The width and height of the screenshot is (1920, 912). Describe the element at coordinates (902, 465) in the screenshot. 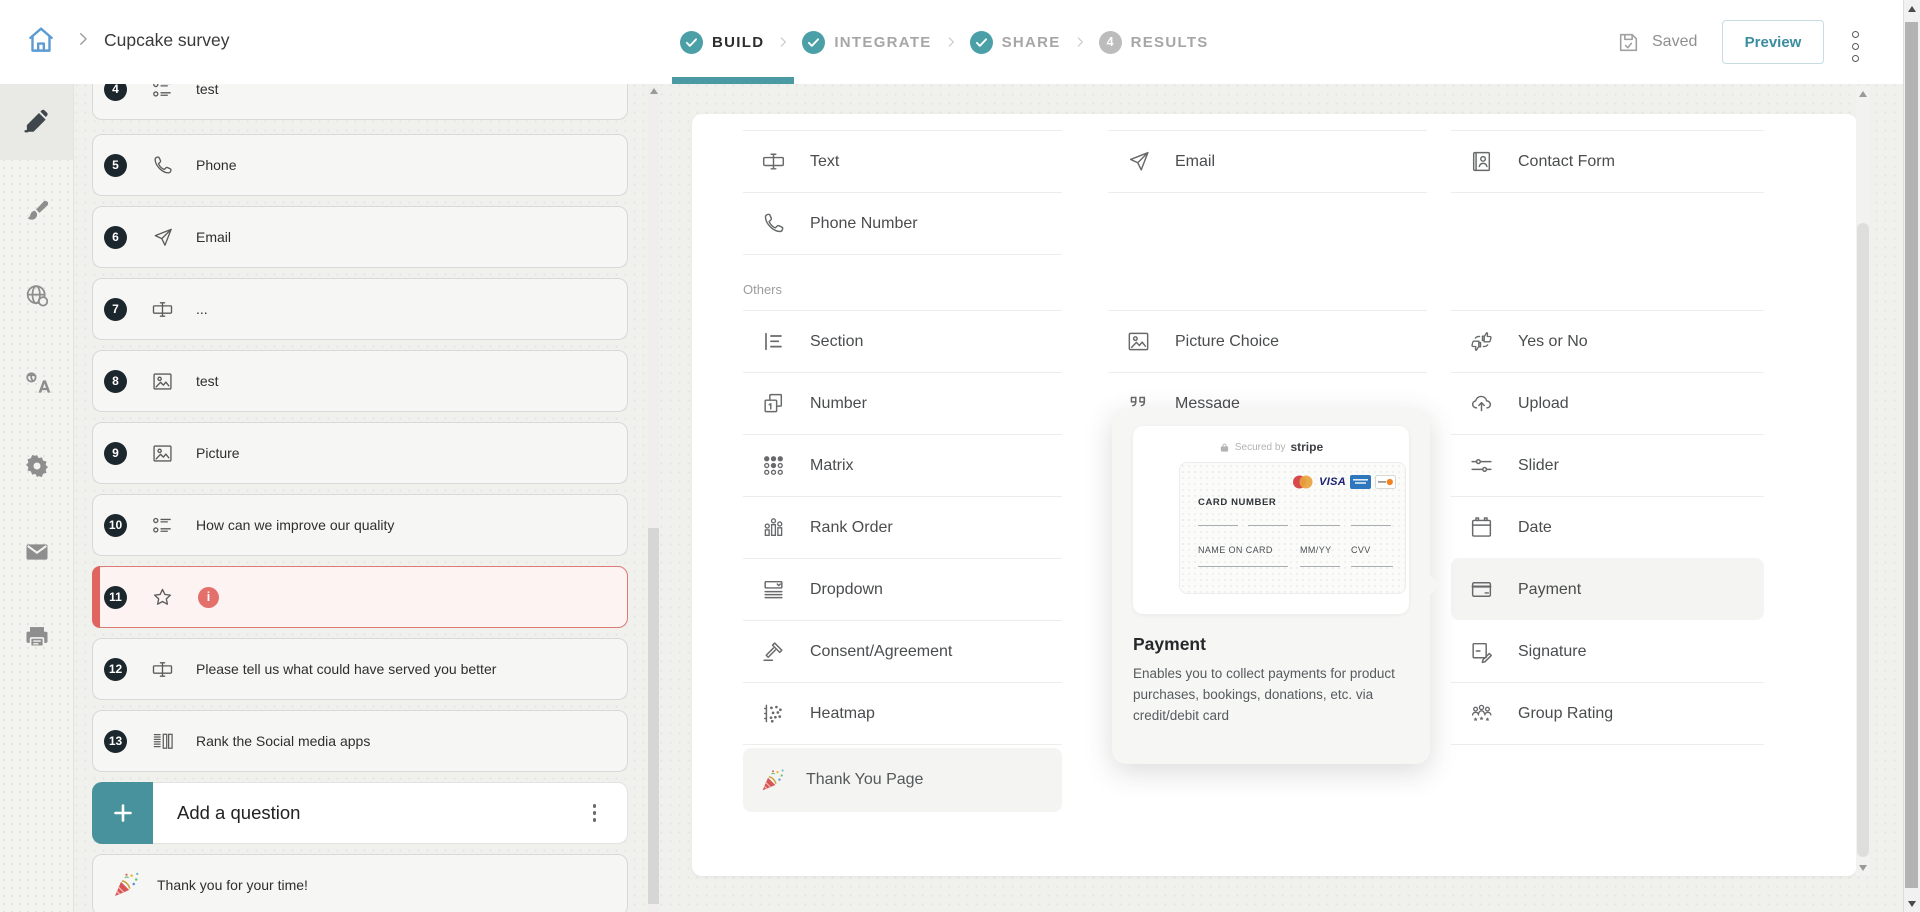

I see `type-item-matrix: Matrix` at that location.